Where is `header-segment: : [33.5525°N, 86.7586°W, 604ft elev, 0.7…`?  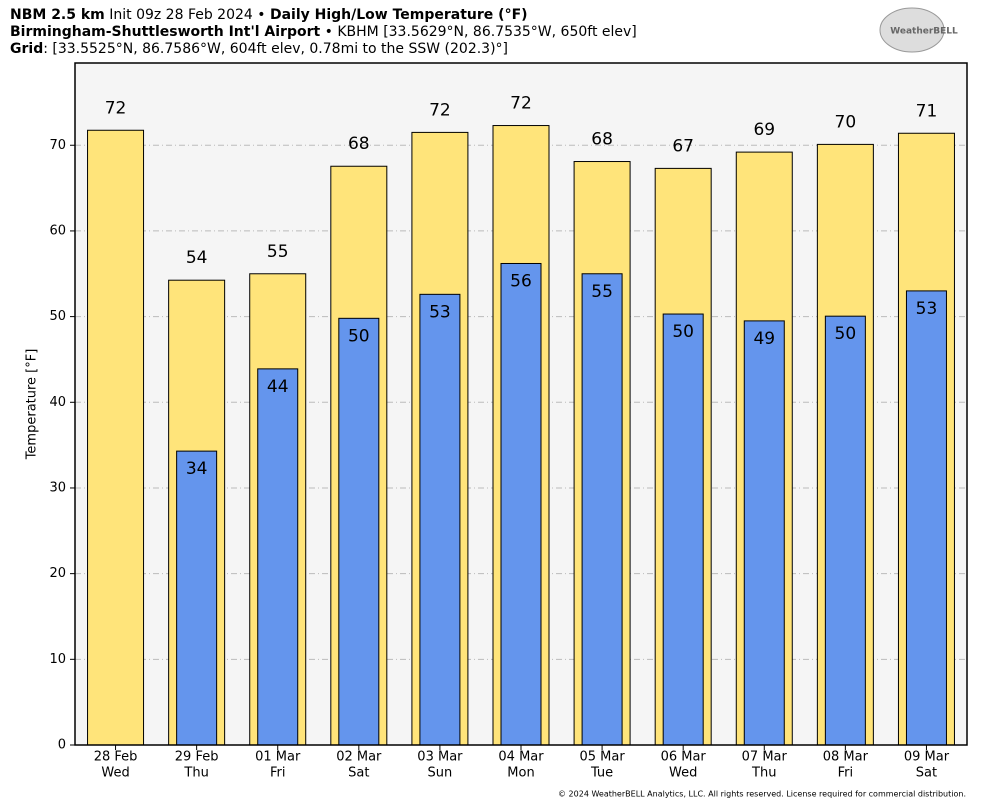
header-segment: : [33.5525°N, 86.7586°W, 604ft elev, 0.7… is located at coordinates (275, 49).